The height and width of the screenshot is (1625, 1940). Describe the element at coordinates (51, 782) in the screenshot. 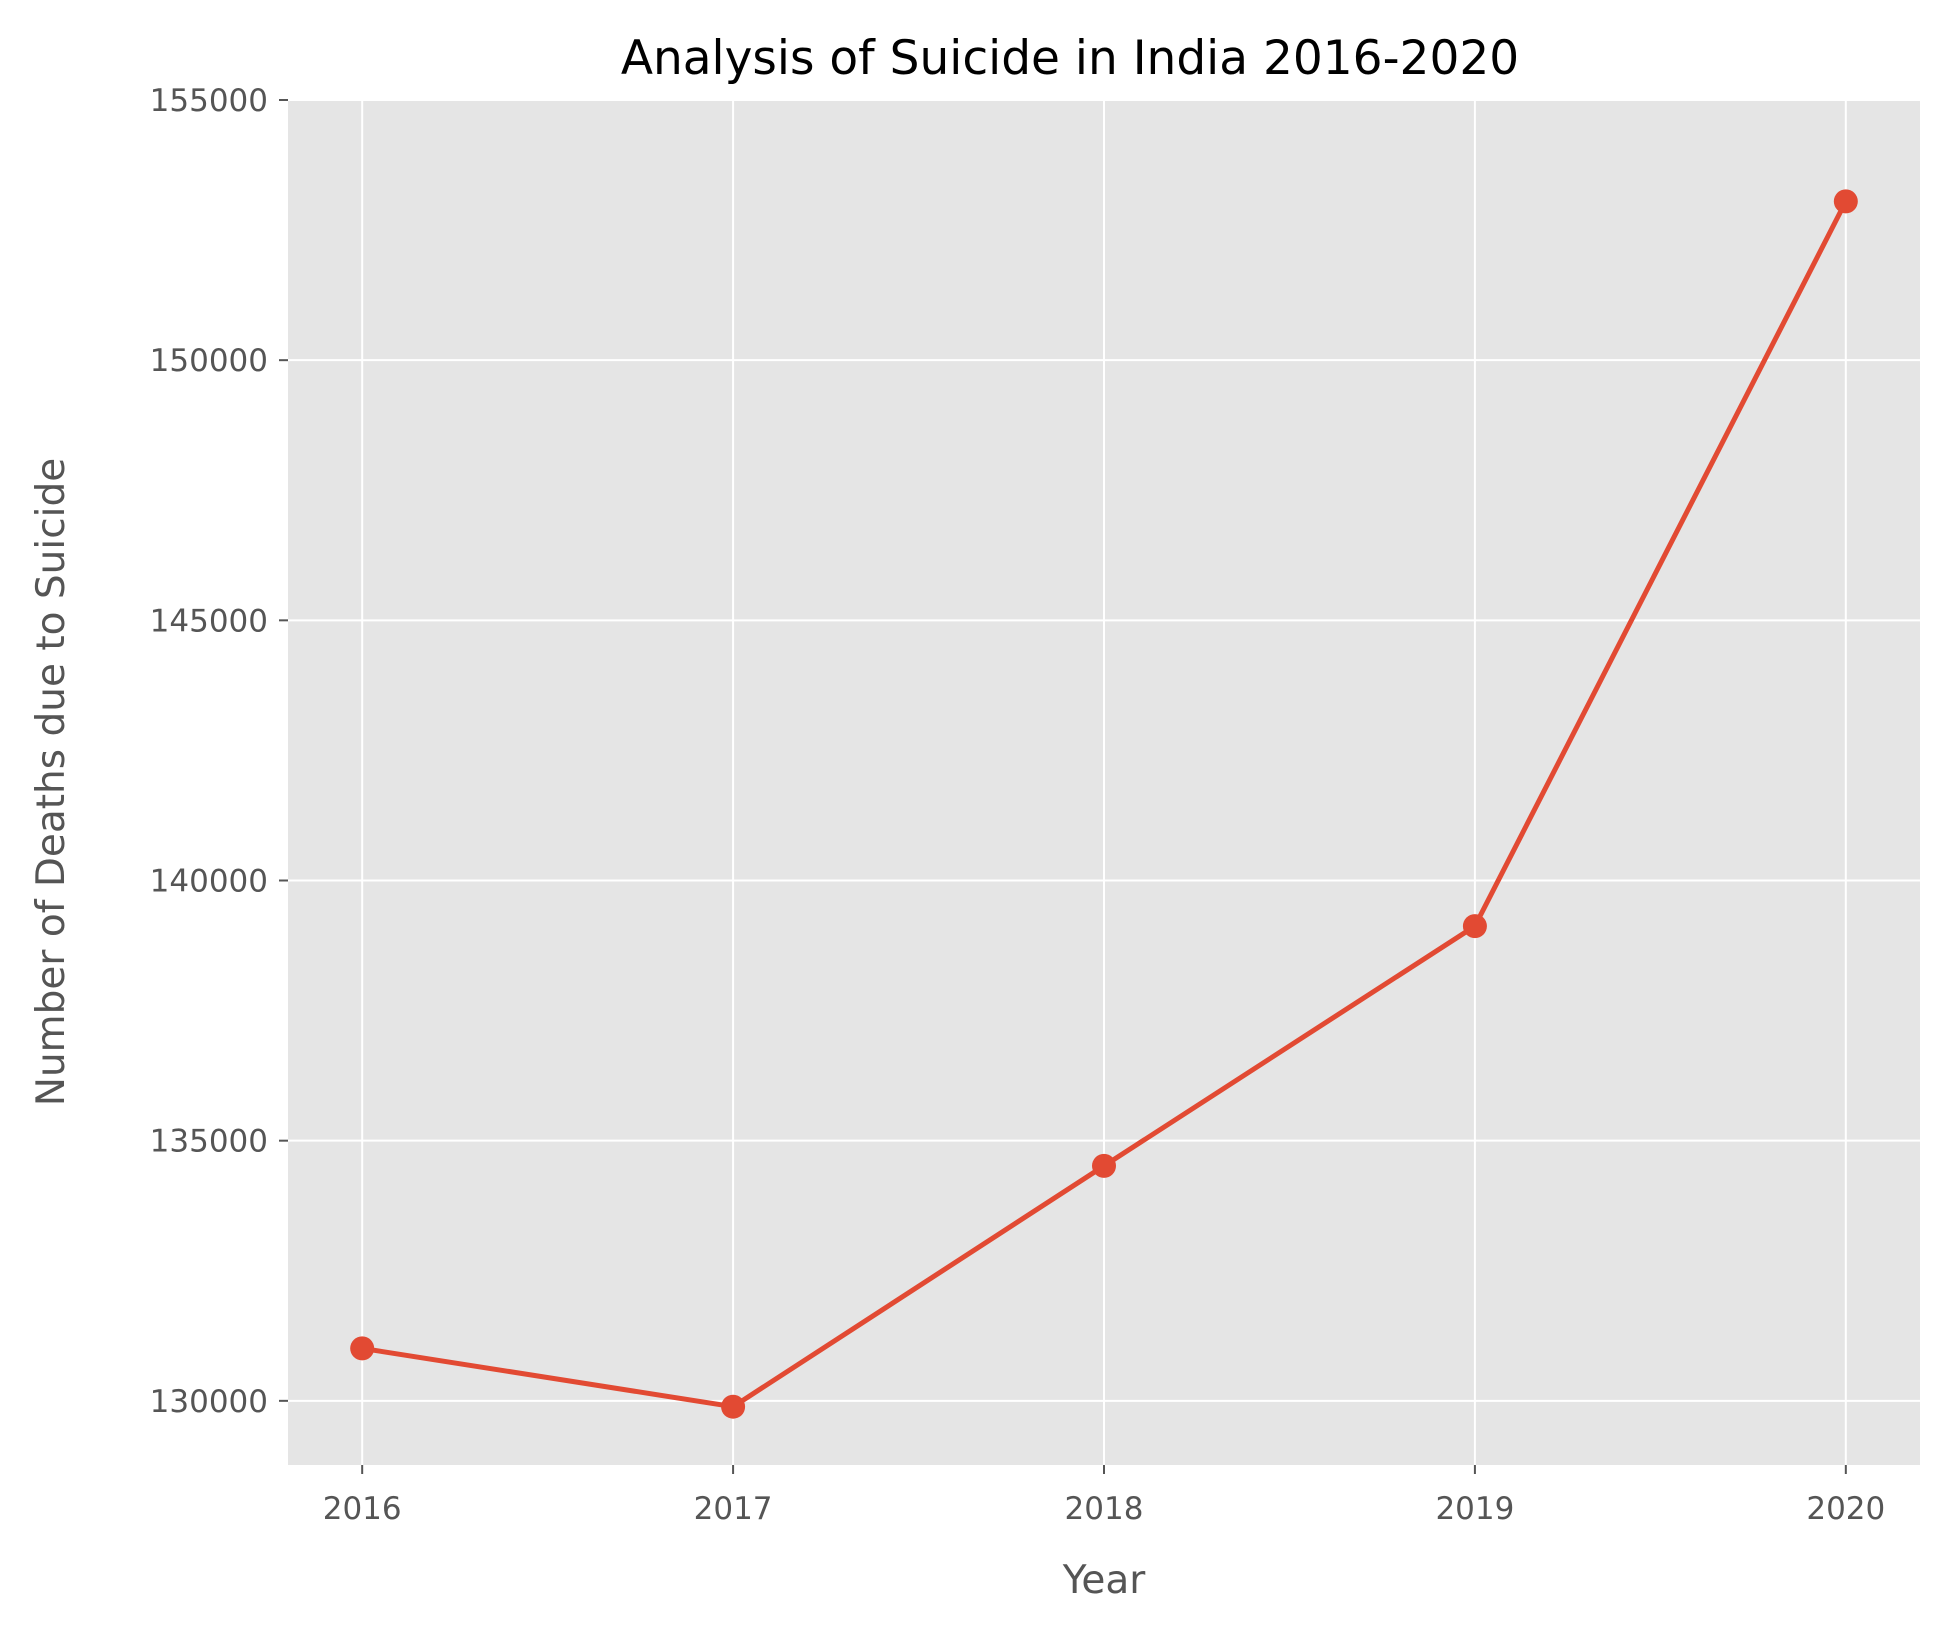

I see `y-axis-label: Number of Deaths due to Suicide` at that location.